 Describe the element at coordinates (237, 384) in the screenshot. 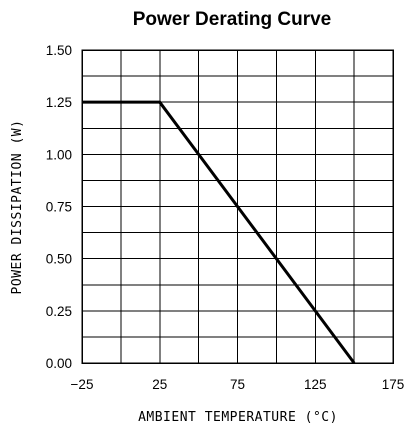

I see `x-tick-label-4: 75` at that location.